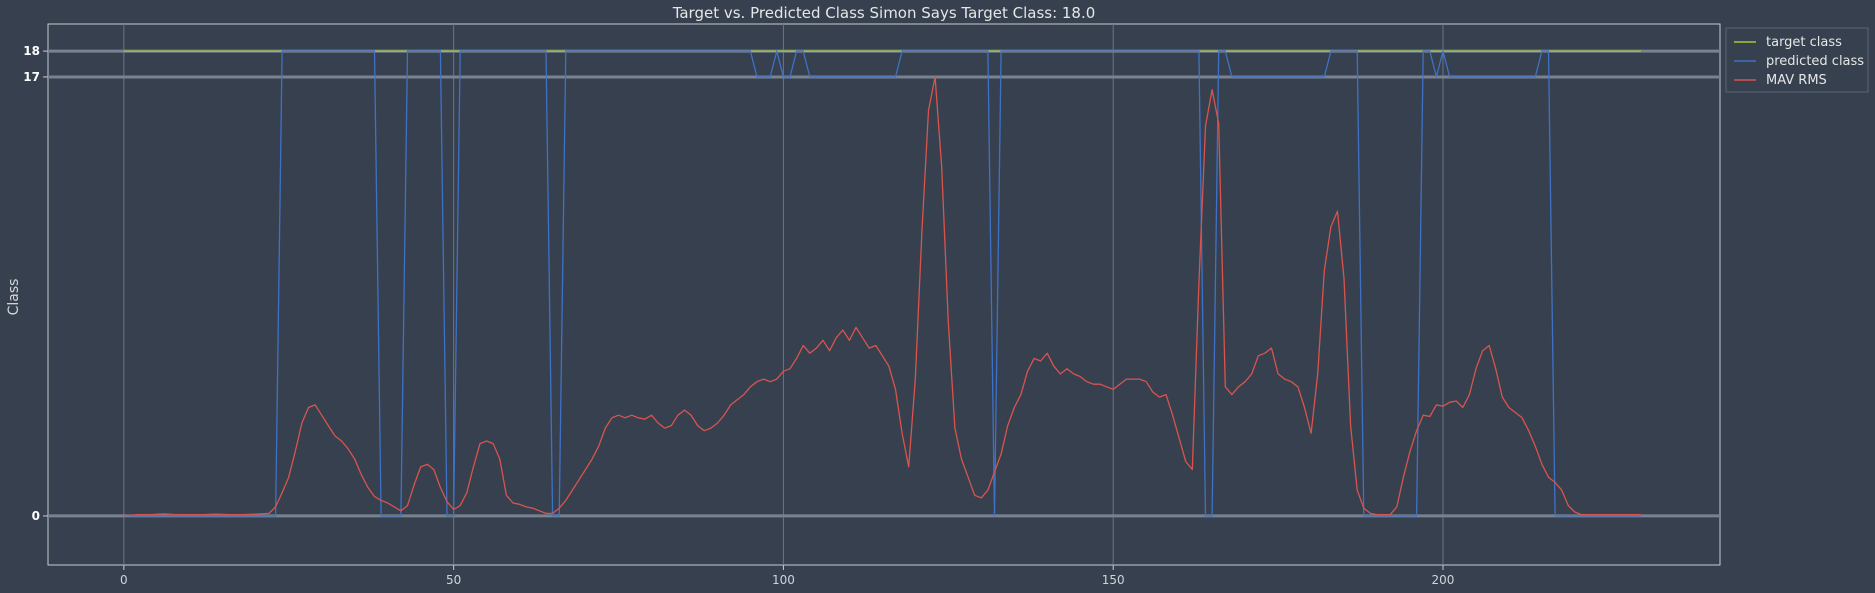 The image size is (1875, 593). I want to click on y-tick-label: 0, so click(36, 516).